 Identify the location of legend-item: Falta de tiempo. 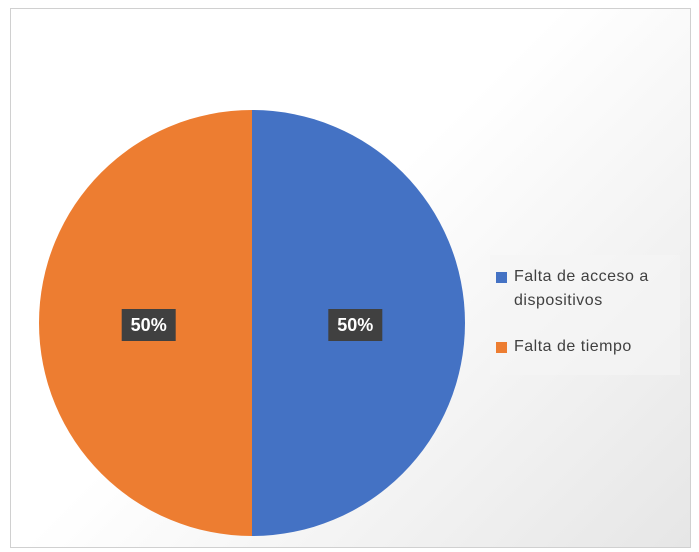
(595, 347).